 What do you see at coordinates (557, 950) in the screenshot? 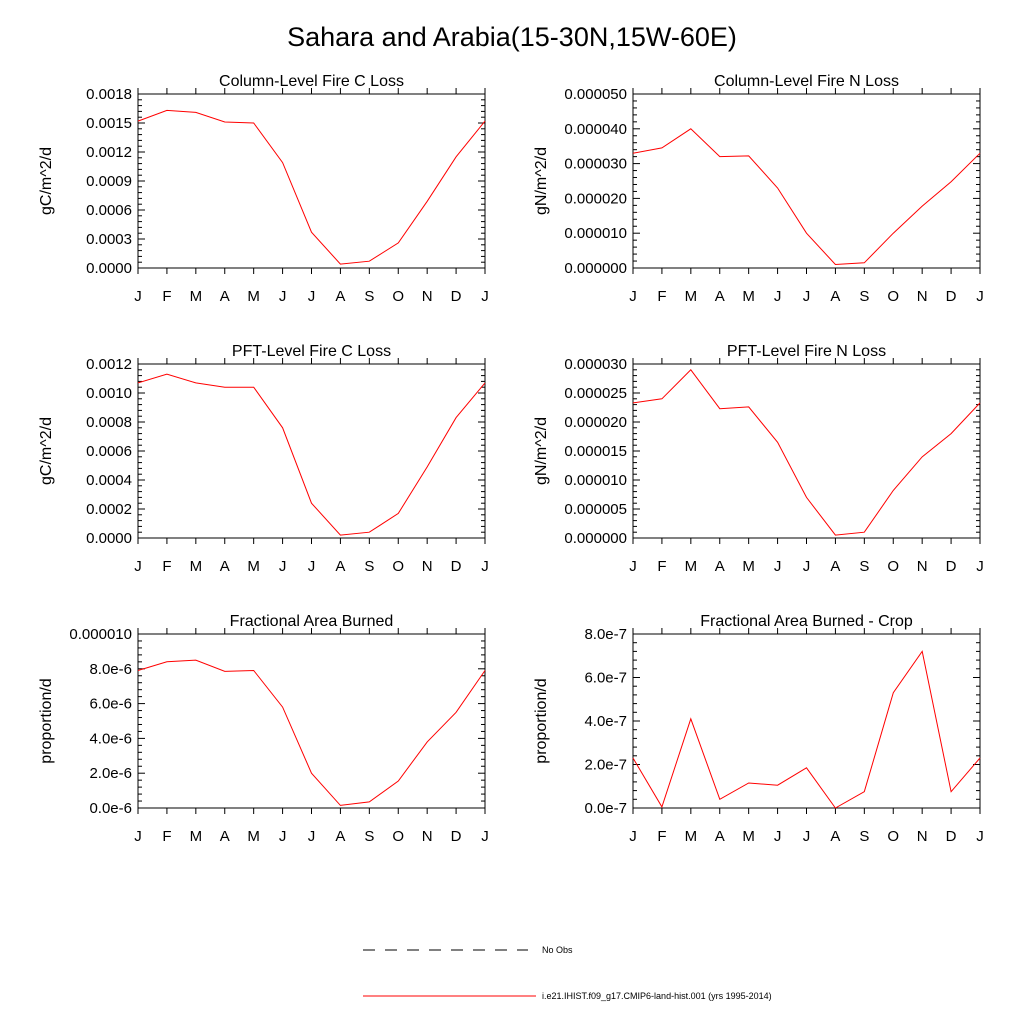
I see `legend-no-obs-label: No Obs` at bounding box center [557, 950].